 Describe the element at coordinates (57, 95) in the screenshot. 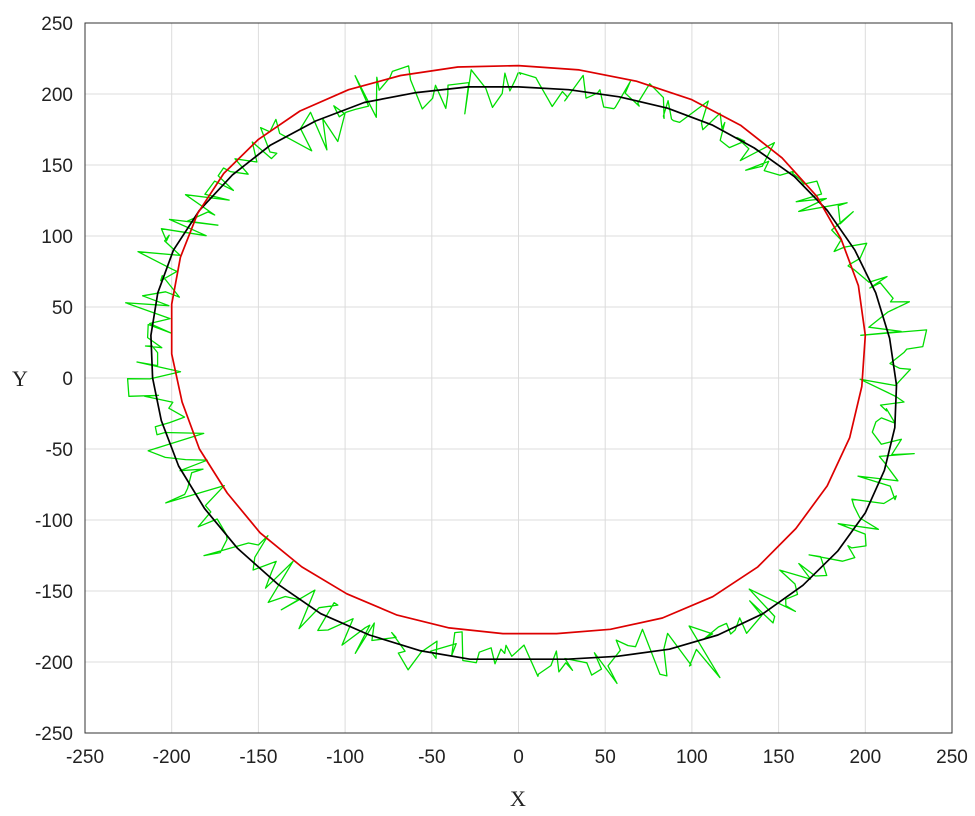

I see `y-tick-label: 200` at that location.